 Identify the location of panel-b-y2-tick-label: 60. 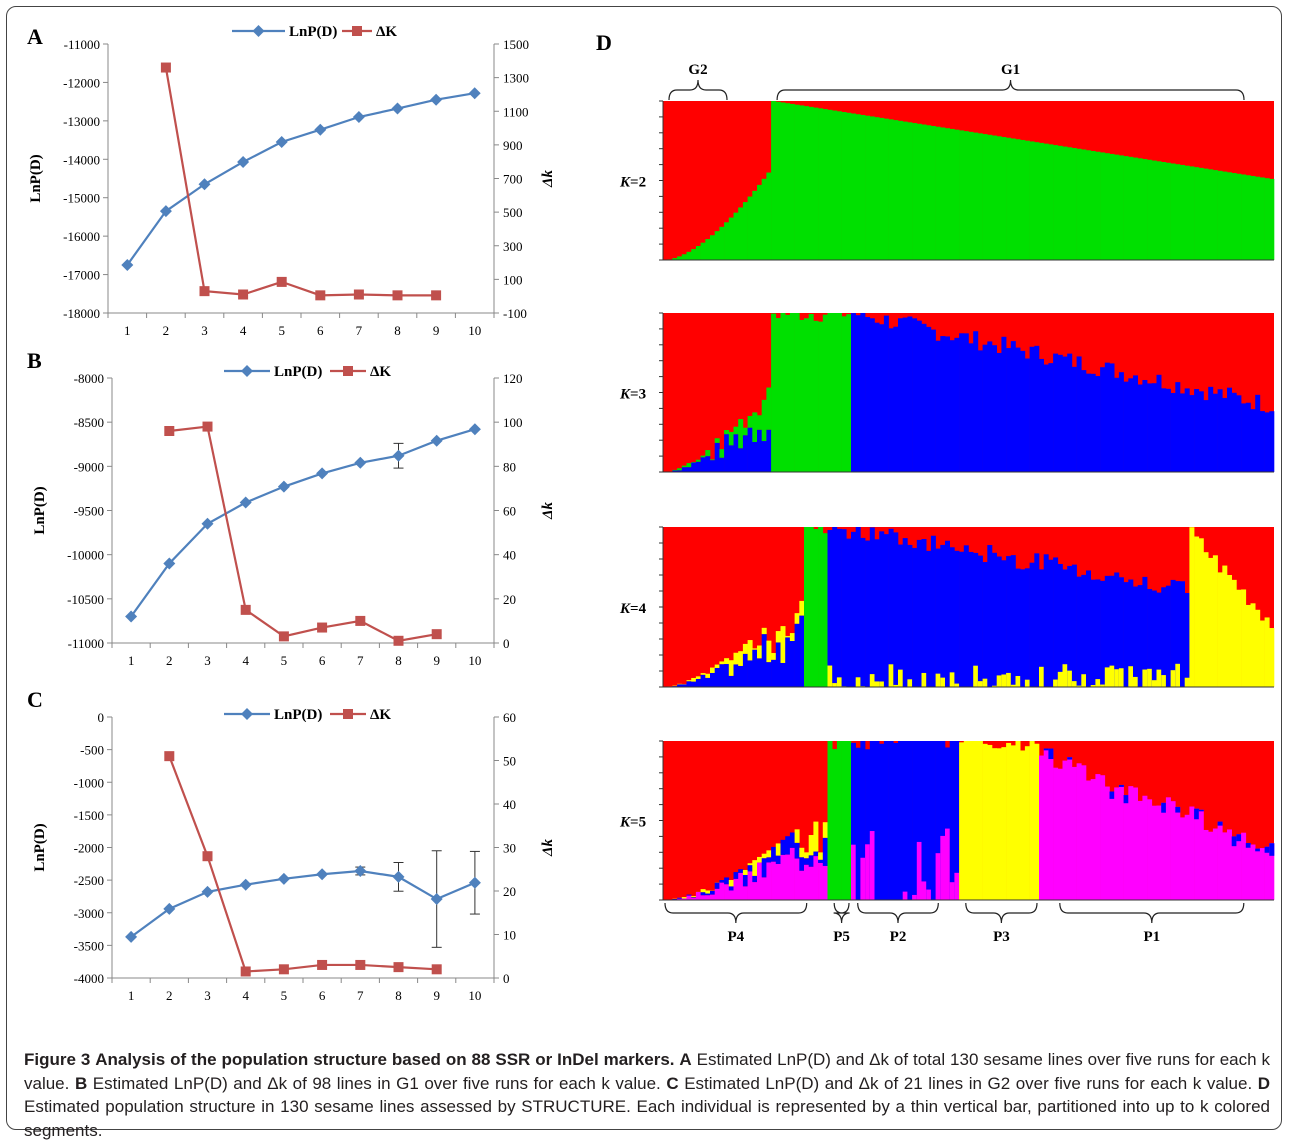
(509, 511).